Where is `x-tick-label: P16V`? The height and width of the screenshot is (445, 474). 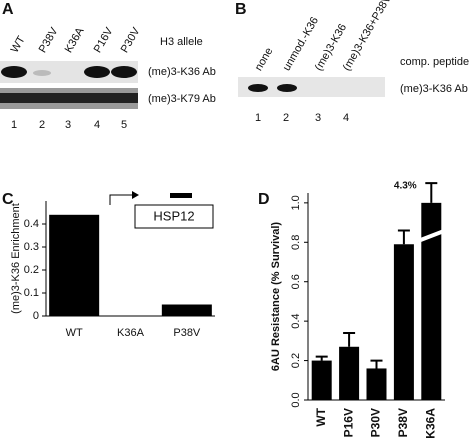 x-tick-label: P16V is located at coordinates (348, 422).